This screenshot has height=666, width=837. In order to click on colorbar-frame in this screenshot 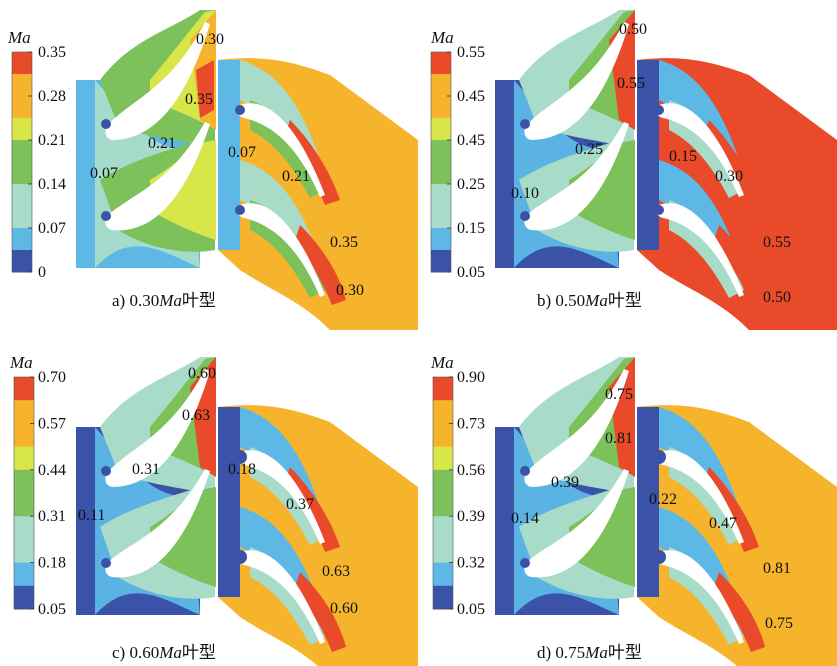, I will do `click(24, 493)`.